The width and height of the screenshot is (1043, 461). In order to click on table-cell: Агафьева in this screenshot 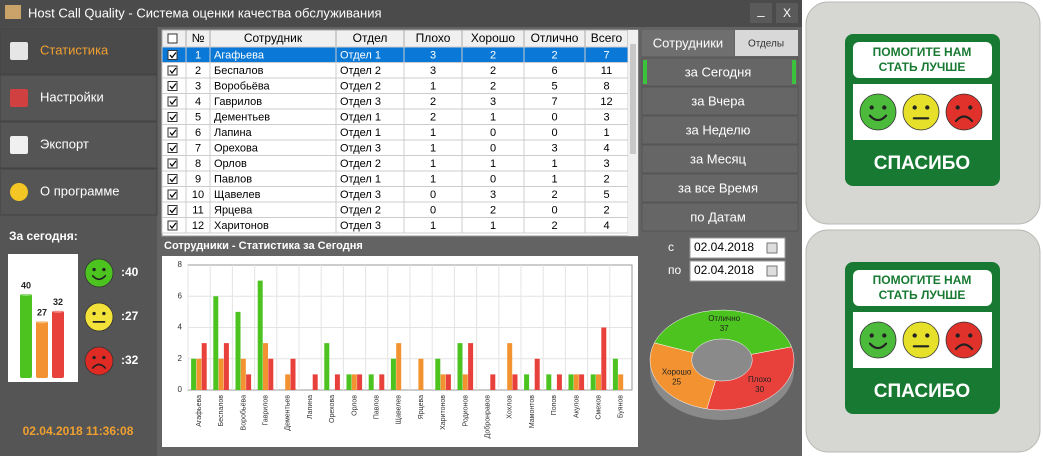, I will do `click(239, 56)`.